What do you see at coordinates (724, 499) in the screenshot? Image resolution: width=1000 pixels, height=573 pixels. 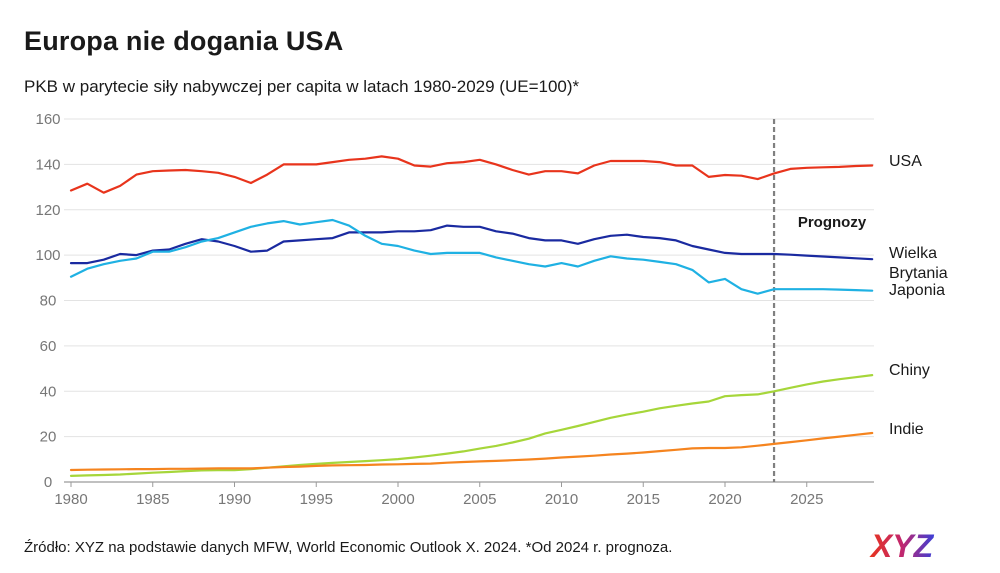 I see `x-tick-label: 2020` at bounding box center [724, 499].